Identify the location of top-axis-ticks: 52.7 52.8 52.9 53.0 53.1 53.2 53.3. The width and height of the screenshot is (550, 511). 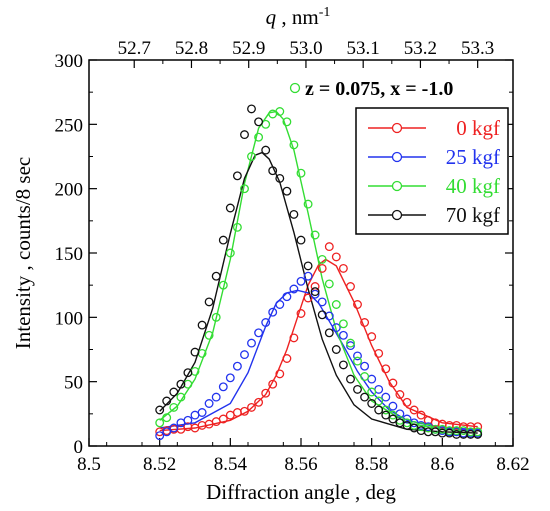
(306, 53).